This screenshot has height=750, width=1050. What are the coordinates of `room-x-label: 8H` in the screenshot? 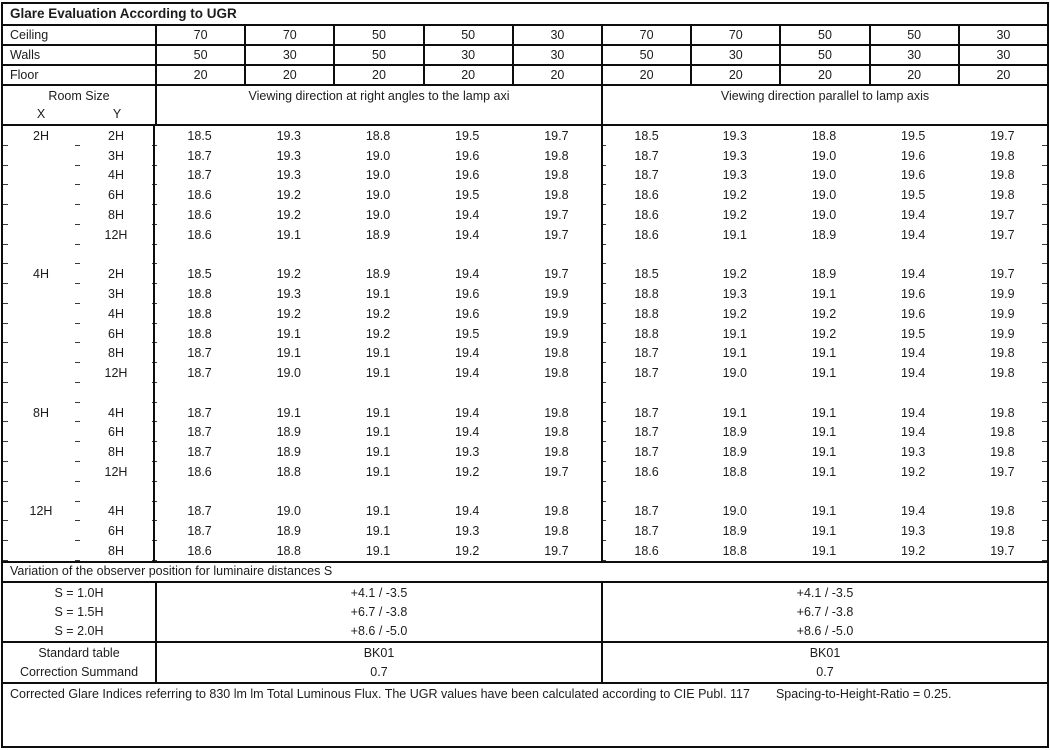 It's located at (41, 412).